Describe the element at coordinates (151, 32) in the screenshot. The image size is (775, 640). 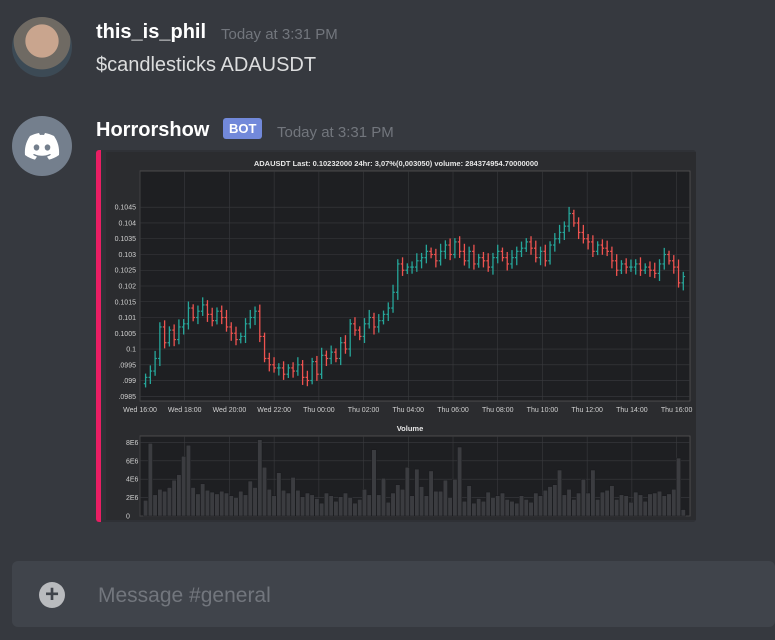
I see `message-username: this_is_phil` at that location.